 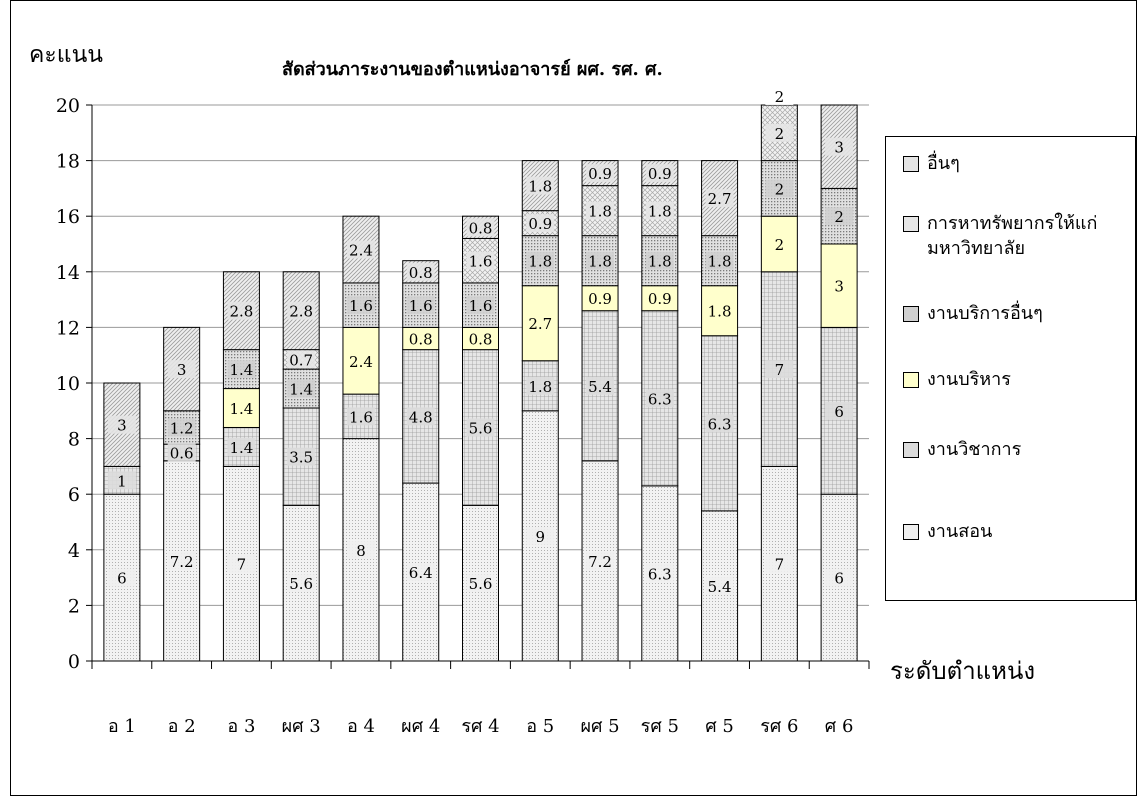 I want to click on data-label: 1, so click(x=122, y=481).